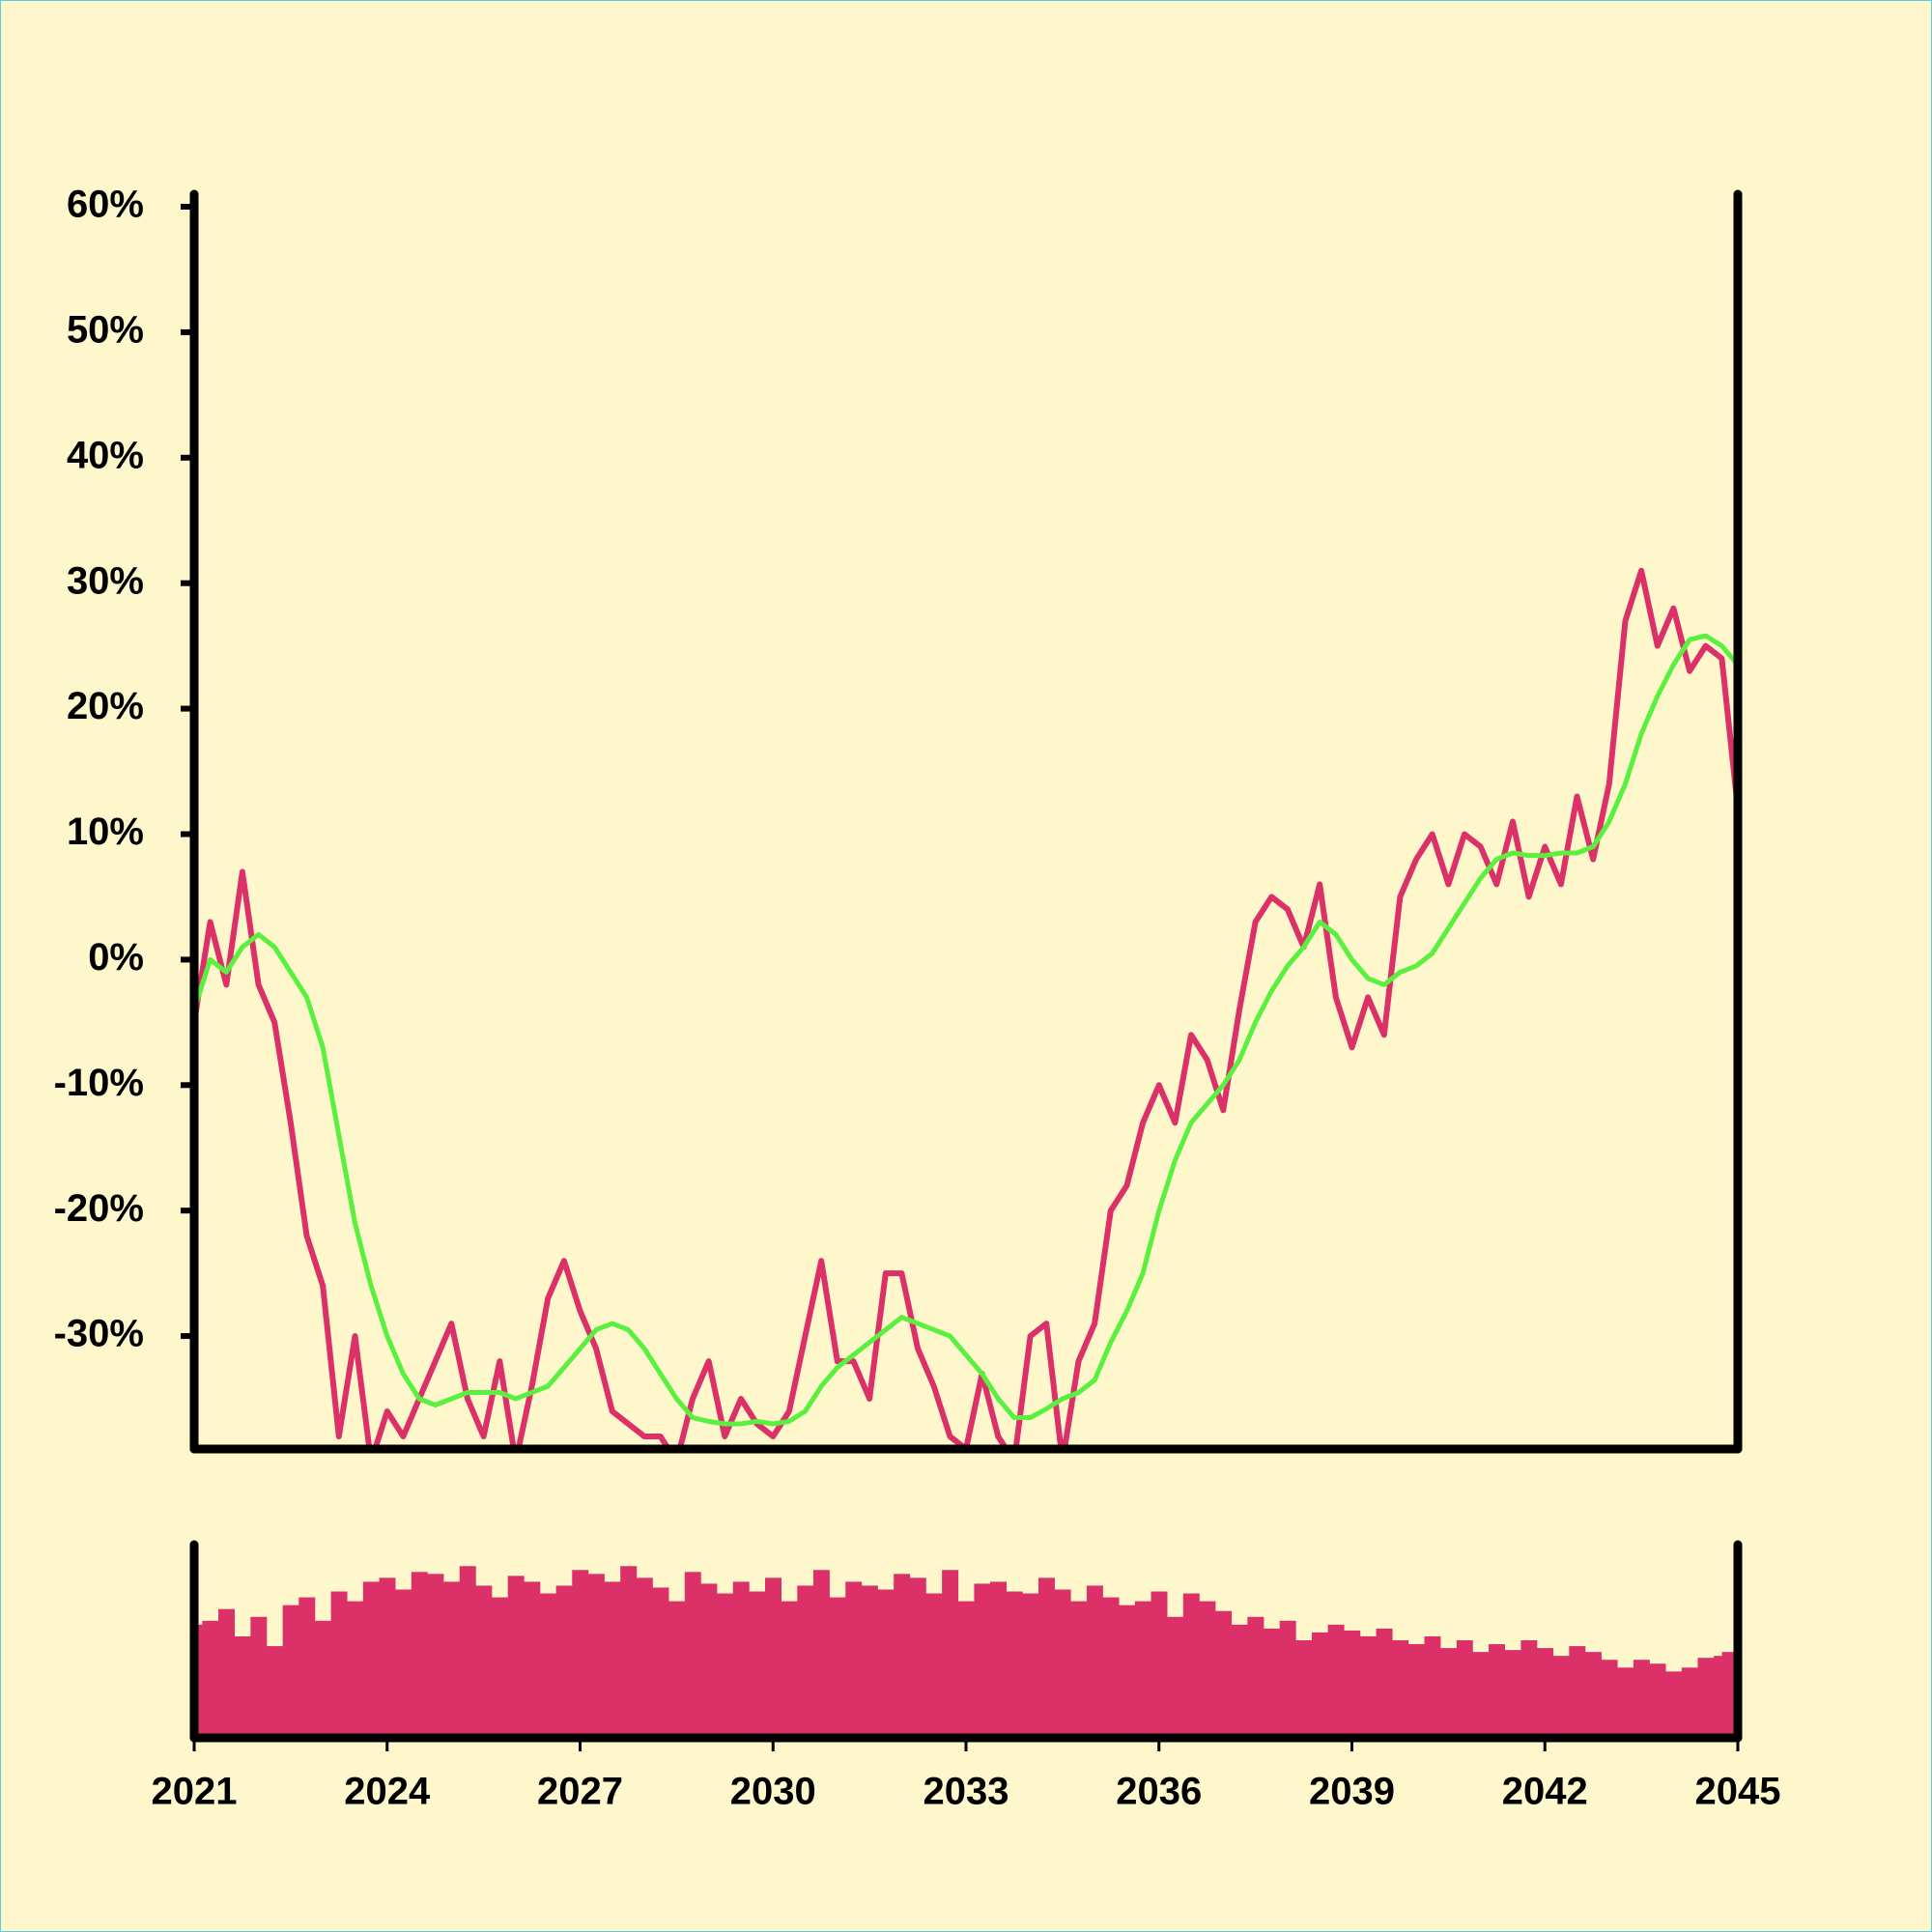  What do you see at coordinates (1545, 1792) in the screenshot?
I see `x-tick-label: 2042` at bounding box center [1545, 1792].